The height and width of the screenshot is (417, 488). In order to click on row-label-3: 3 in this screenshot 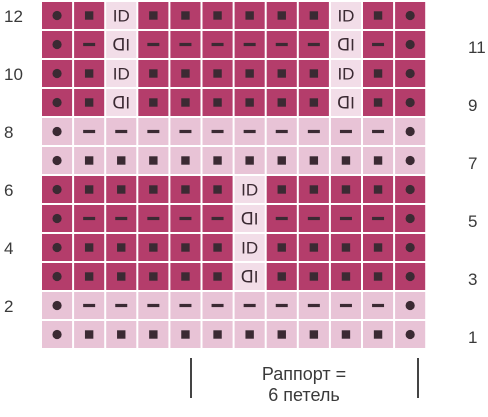, I will do `click(473, 279)`.